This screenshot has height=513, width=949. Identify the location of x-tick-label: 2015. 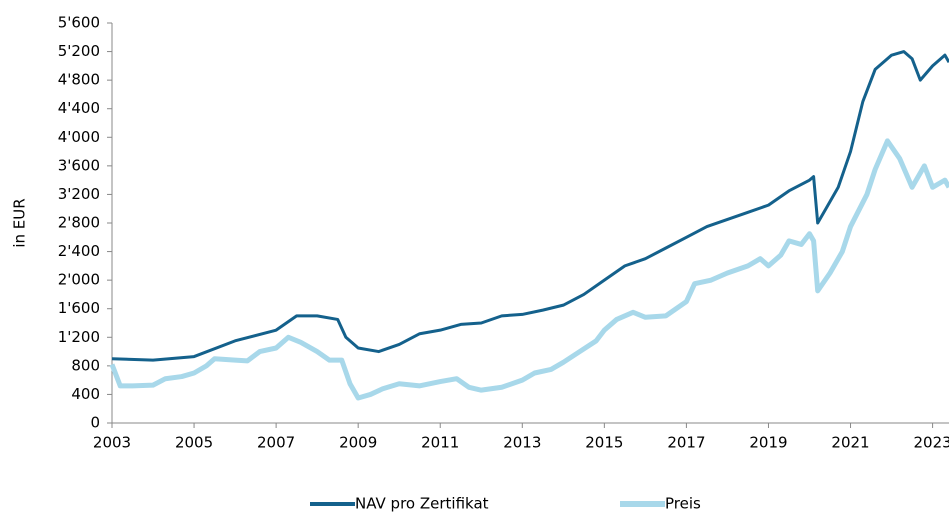
(604, 443).